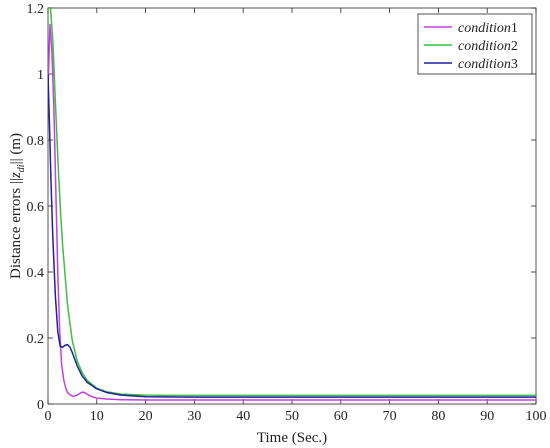 The image size is (550, 448). Describe the element at coordinates (292, 438) in the screenshot. I see `x-axis-label: Time (Sec.)` at that location.